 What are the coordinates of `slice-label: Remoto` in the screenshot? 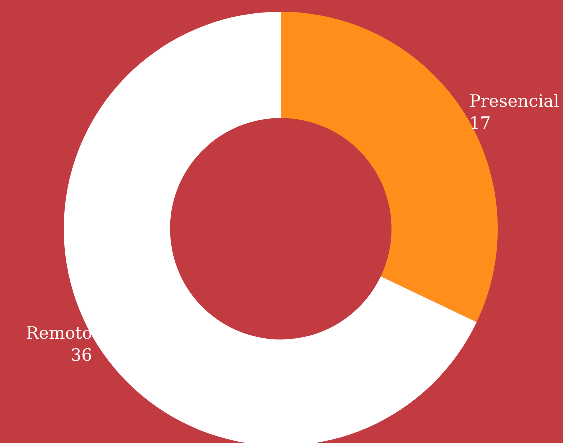 It's located at (59, 334).